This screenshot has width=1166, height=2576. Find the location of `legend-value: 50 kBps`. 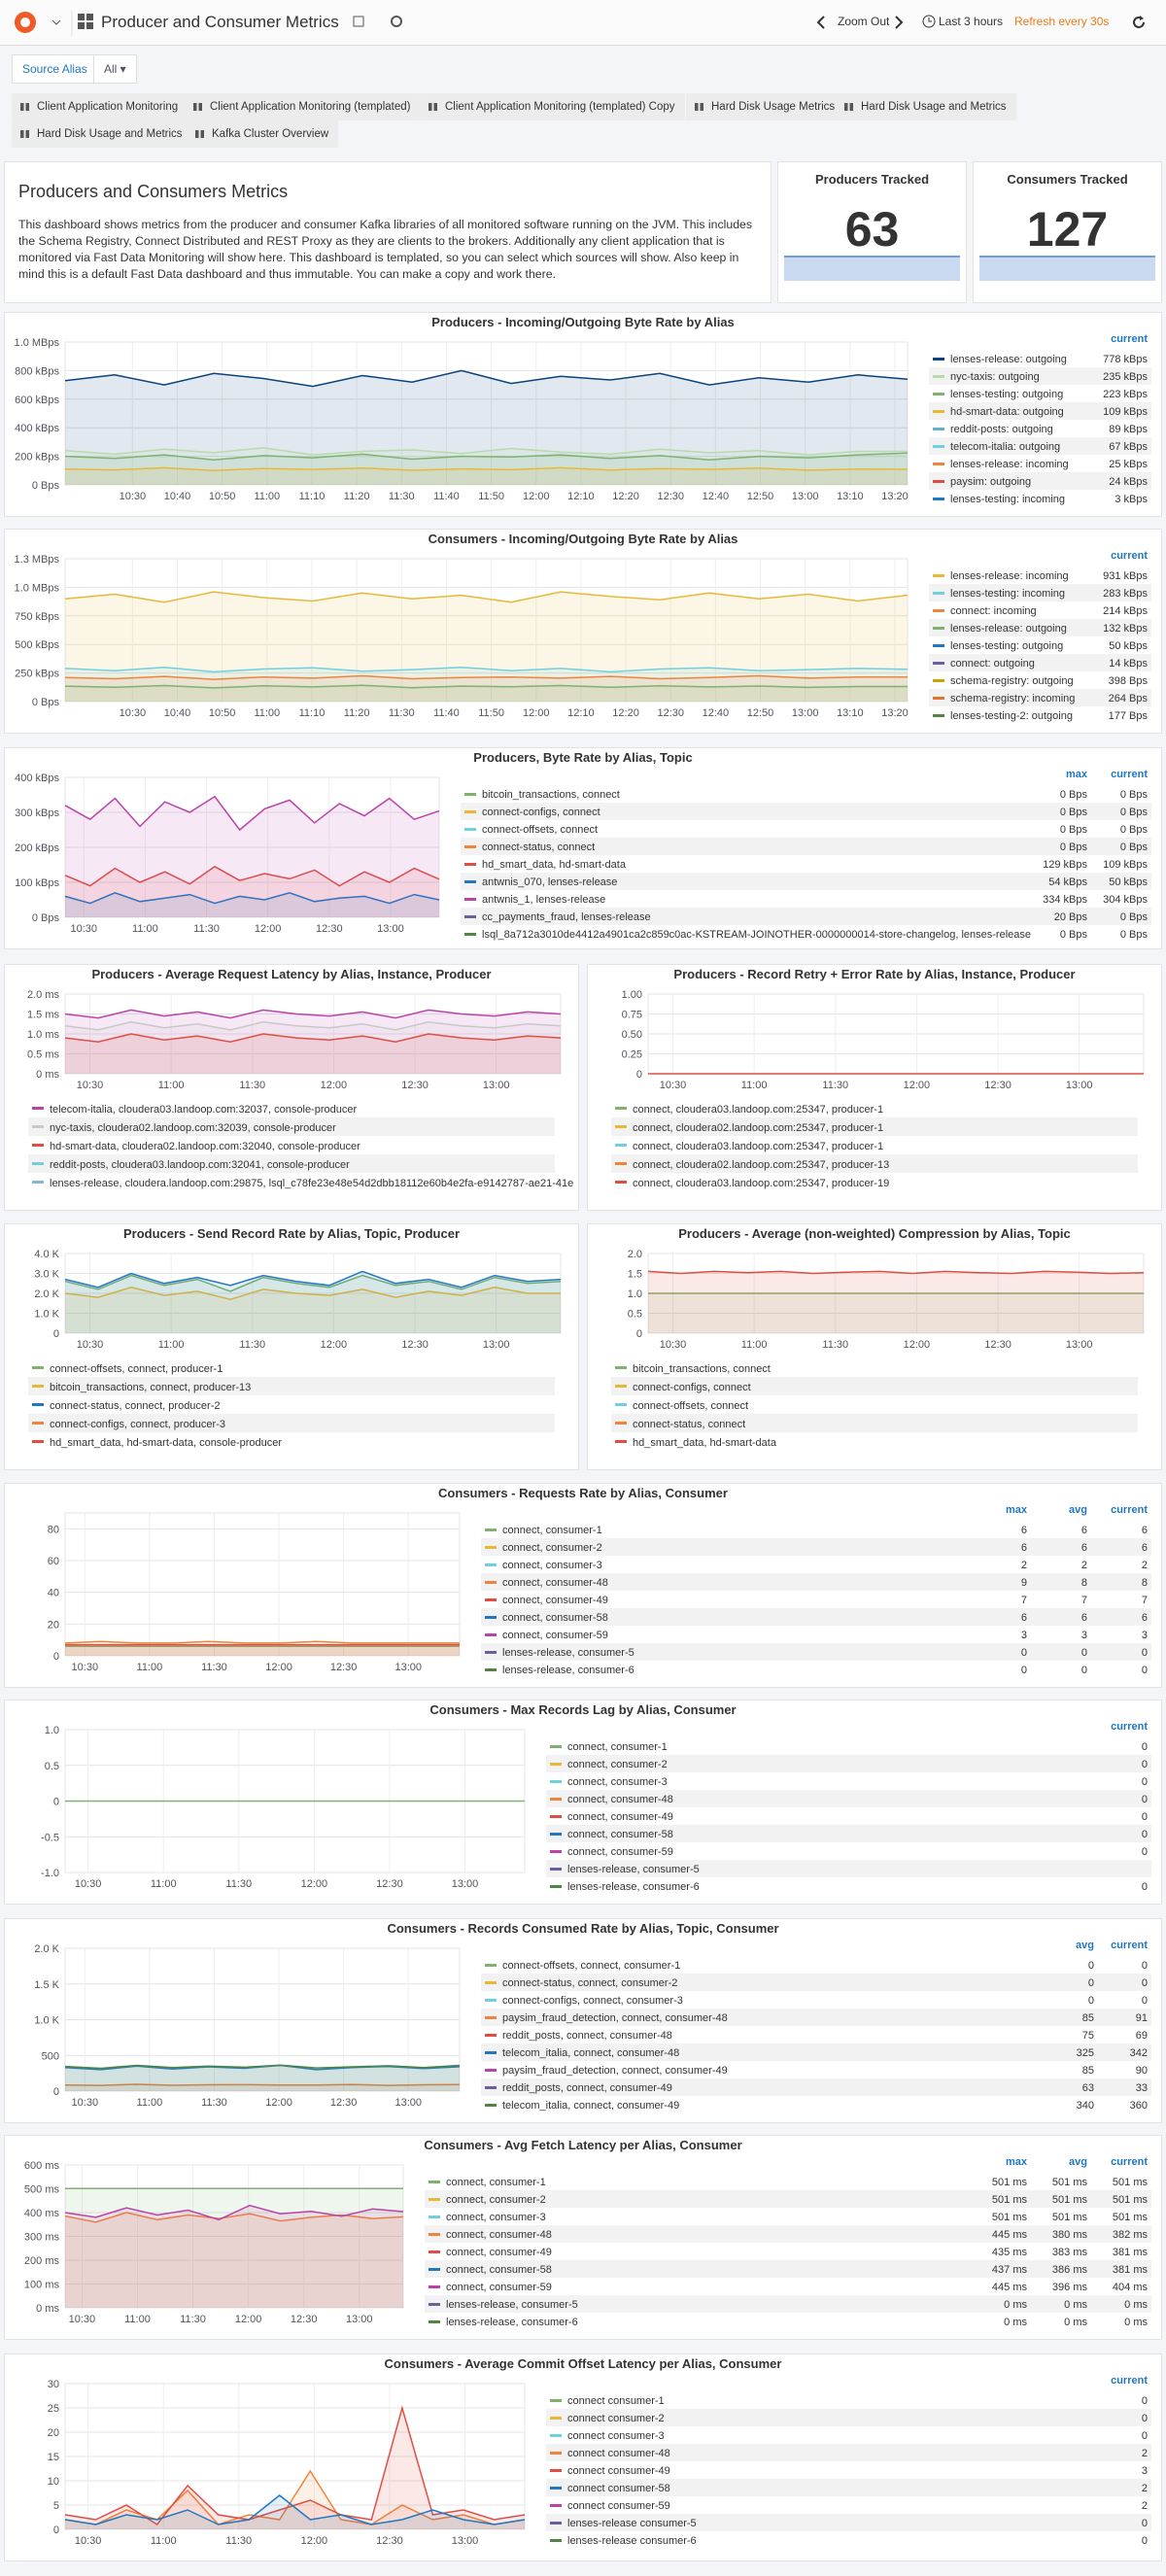

legend-value: 50 kBps is located at coordinates (1128, 882).